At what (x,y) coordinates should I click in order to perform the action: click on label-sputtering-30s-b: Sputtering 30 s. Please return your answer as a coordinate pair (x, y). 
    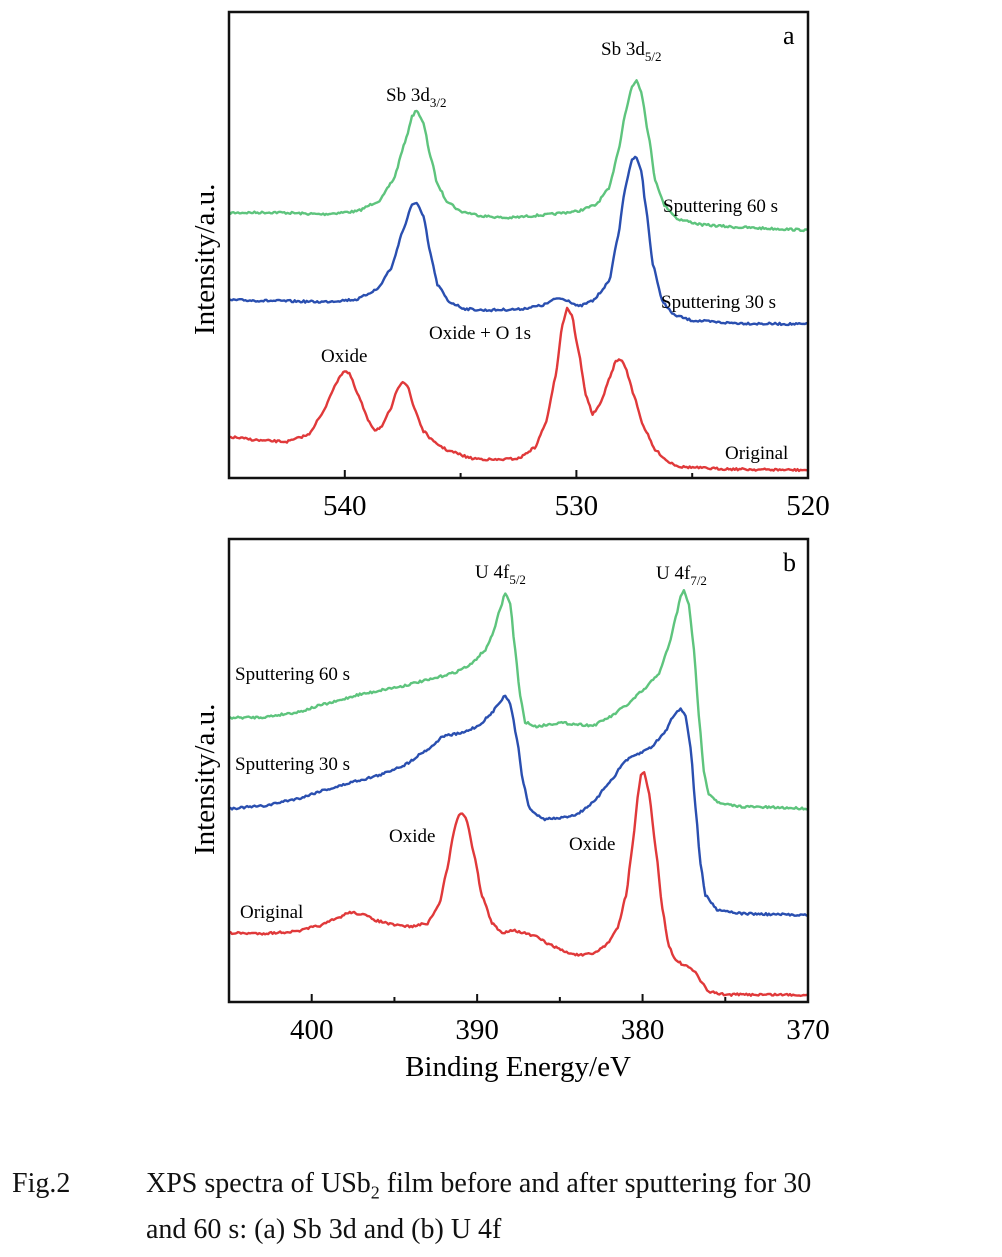
    Looking at the image, I should click on (292, 764).